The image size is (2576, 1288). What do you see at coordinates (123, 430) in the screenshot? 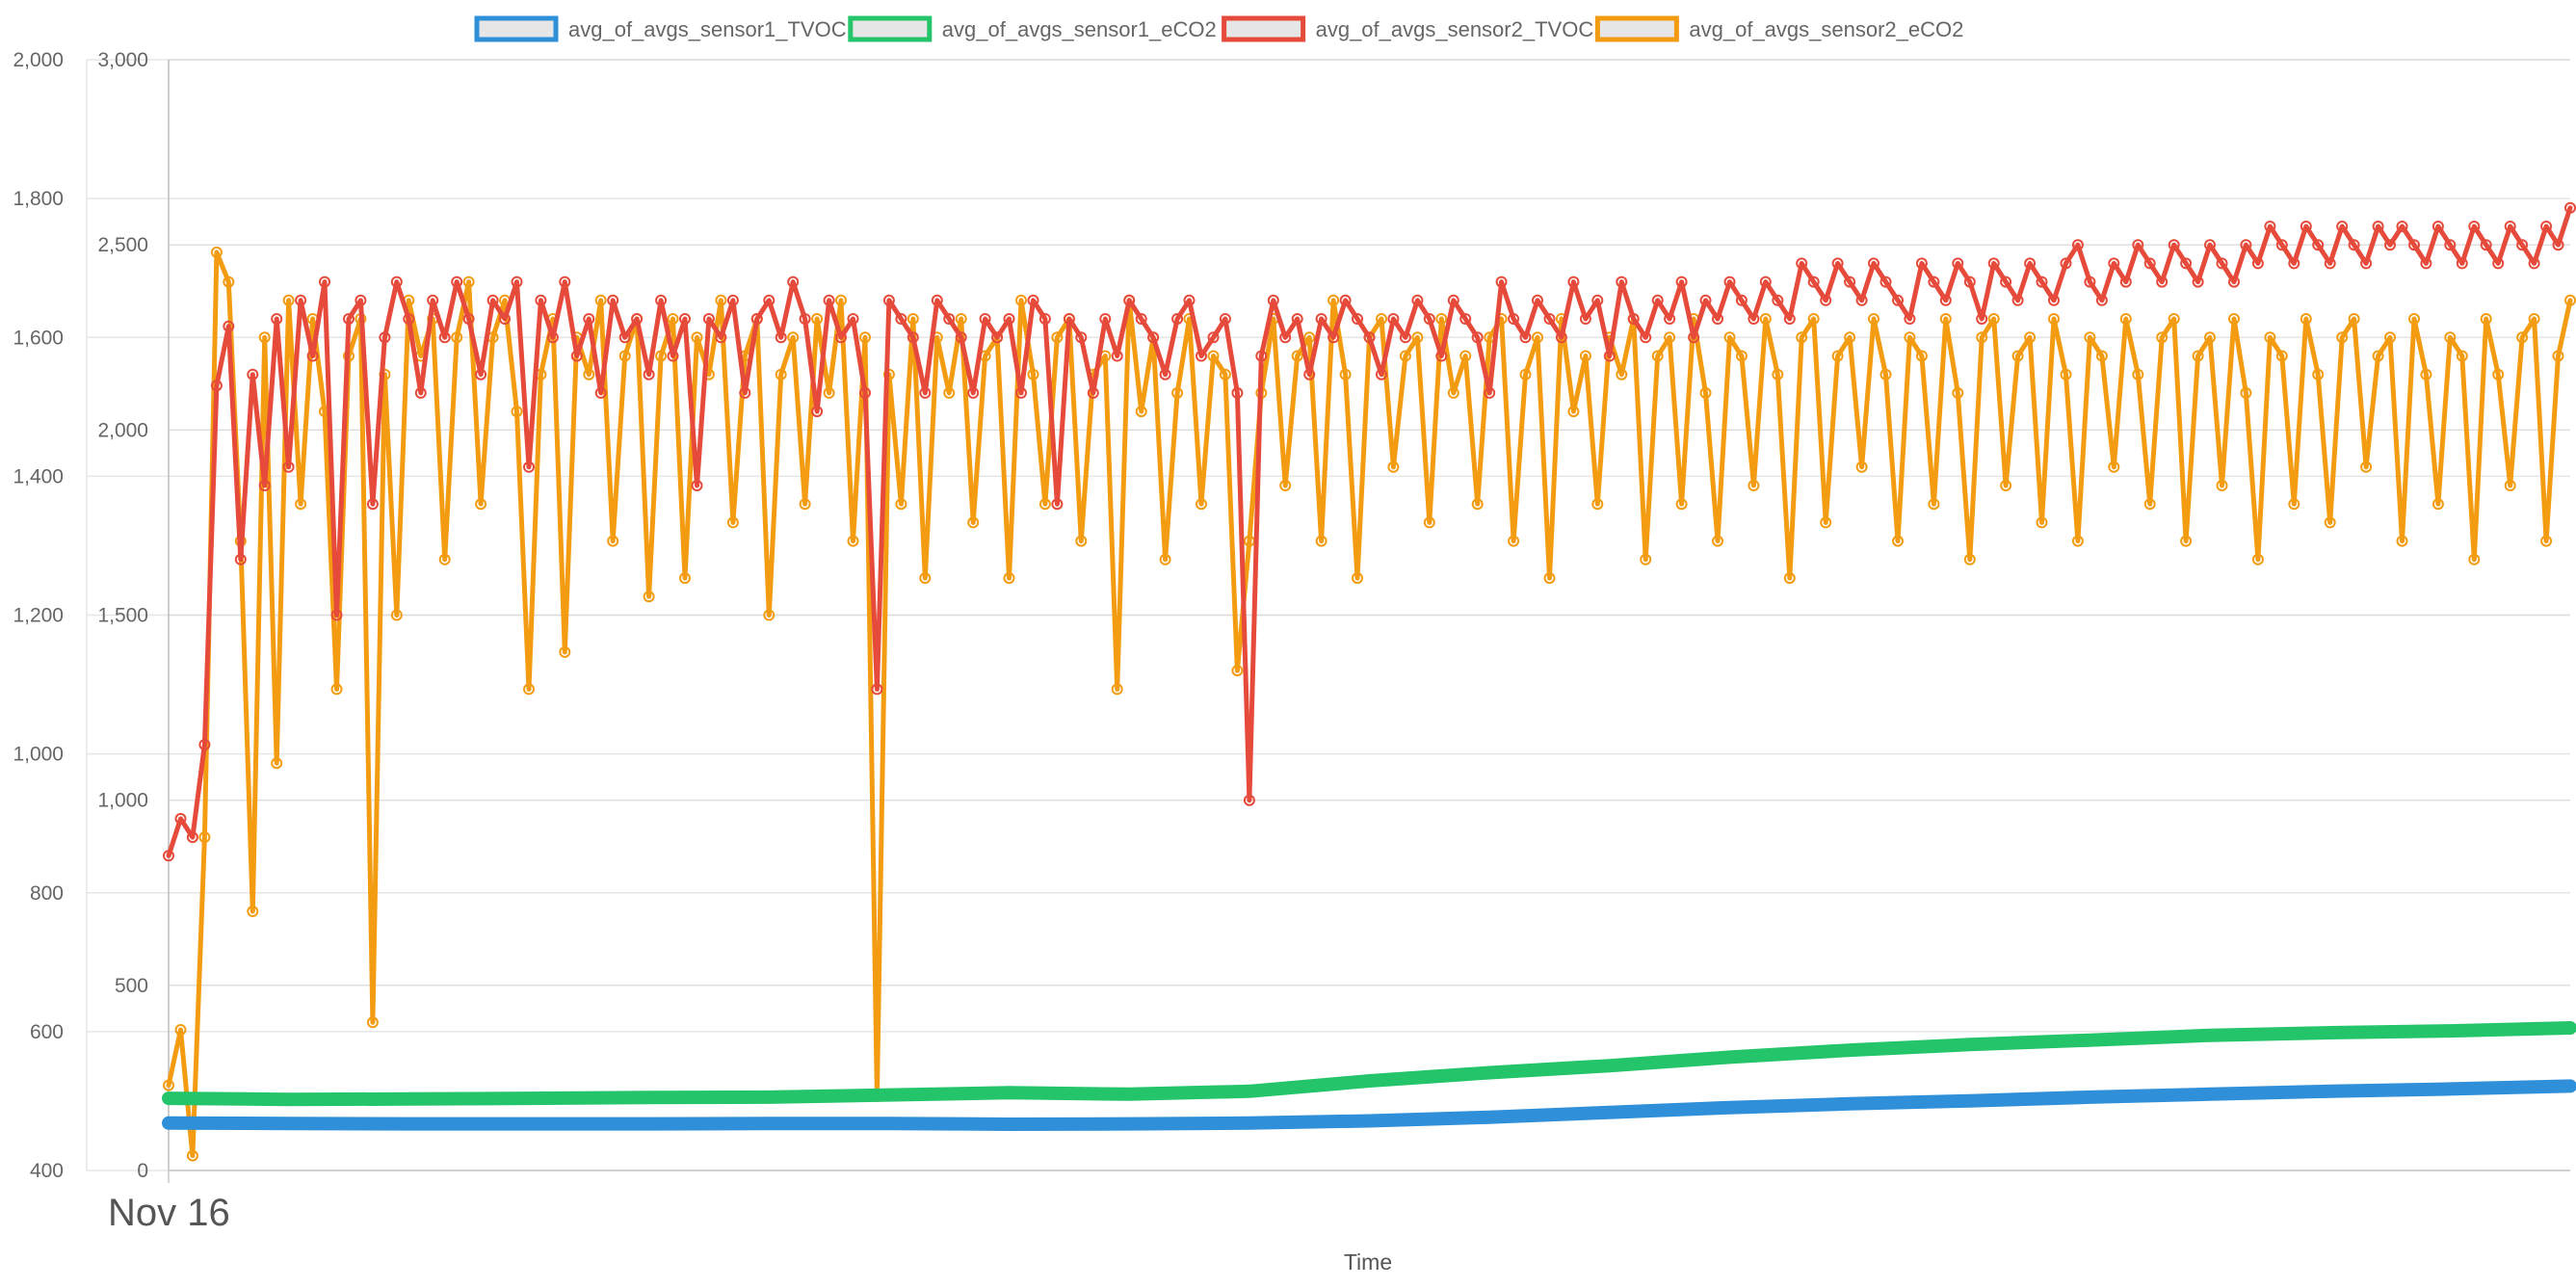
I see `inner-tick-label: 2,000` at bounding box center [123, 430].